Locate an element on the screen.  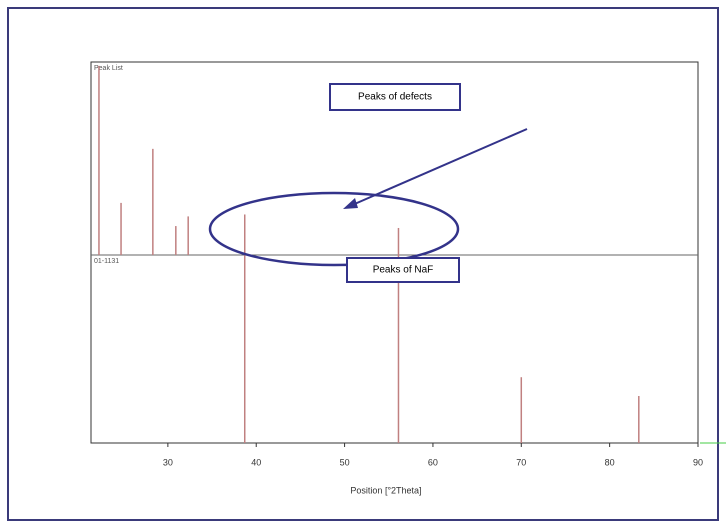
x-tick-label: 90 is located at coordinates (698, 462).